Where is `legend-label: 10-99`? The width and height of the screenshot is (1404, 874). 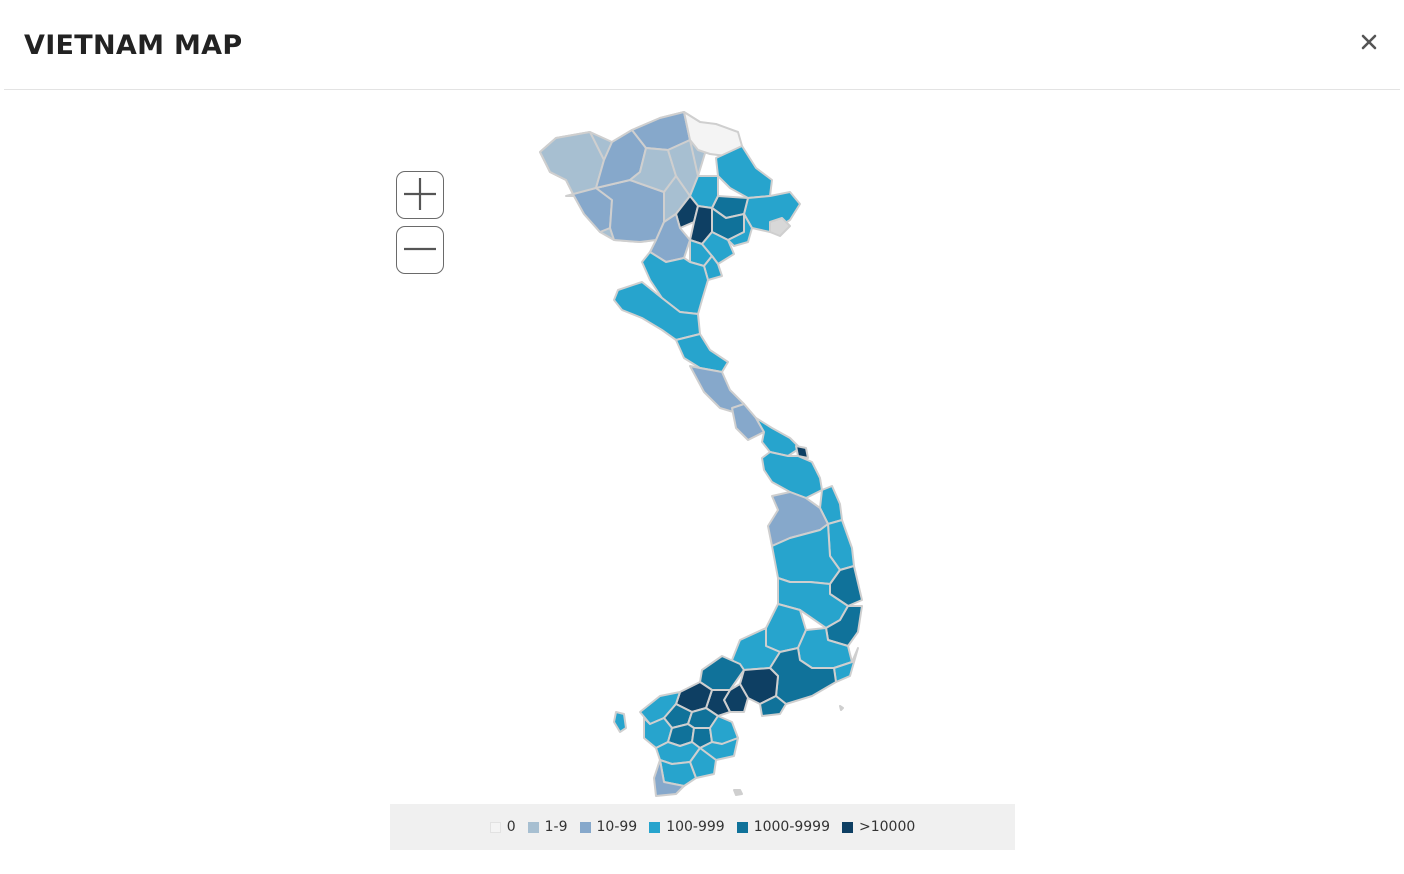 legend-label: 10-99 is located at coordinates (617, 827).